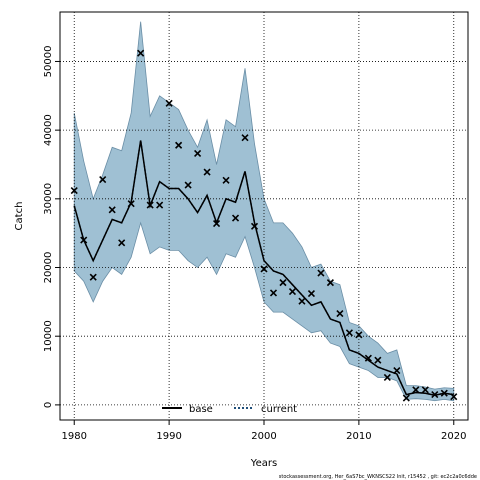 Image resolution: width=480 pixels, height=480 pixels. I want to click on y-tick-label: 40000, so click(48, 130).